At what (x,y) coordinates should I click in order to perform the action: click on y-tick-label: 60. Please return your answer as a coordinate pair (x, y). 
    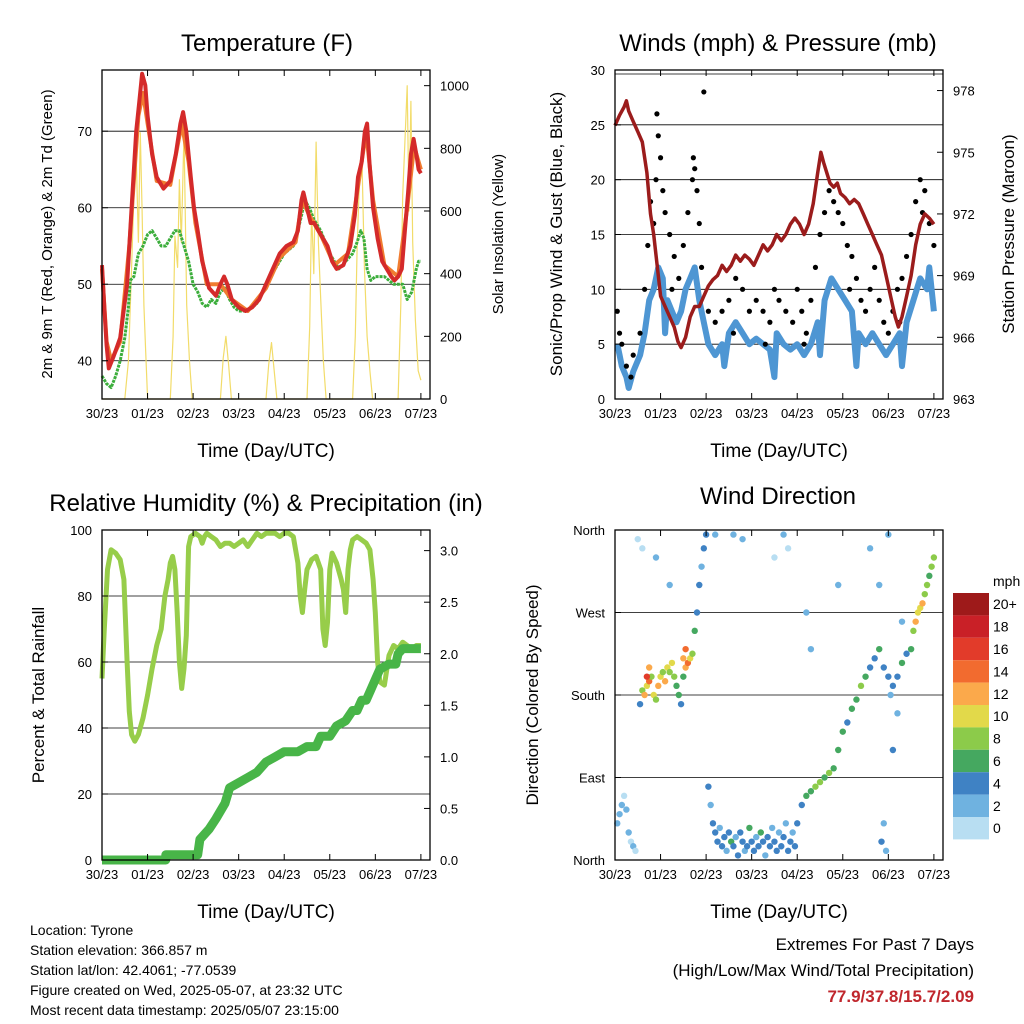
    Looking at the image, I should click on (85, 208).